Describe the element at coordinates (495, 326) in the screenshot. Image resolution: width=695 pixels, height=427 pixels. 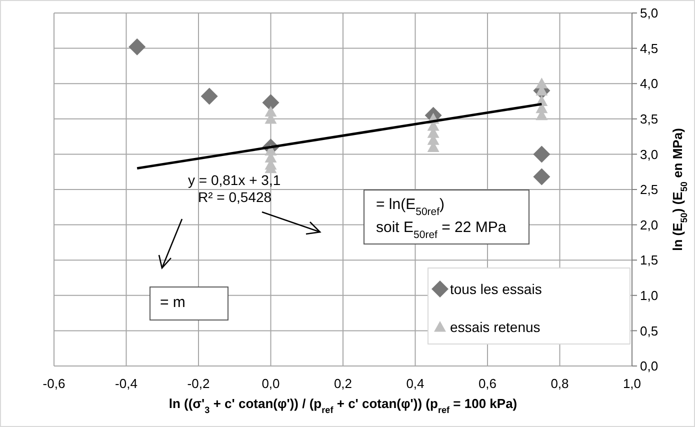
I see `legend-label: essais retenus` at that location.